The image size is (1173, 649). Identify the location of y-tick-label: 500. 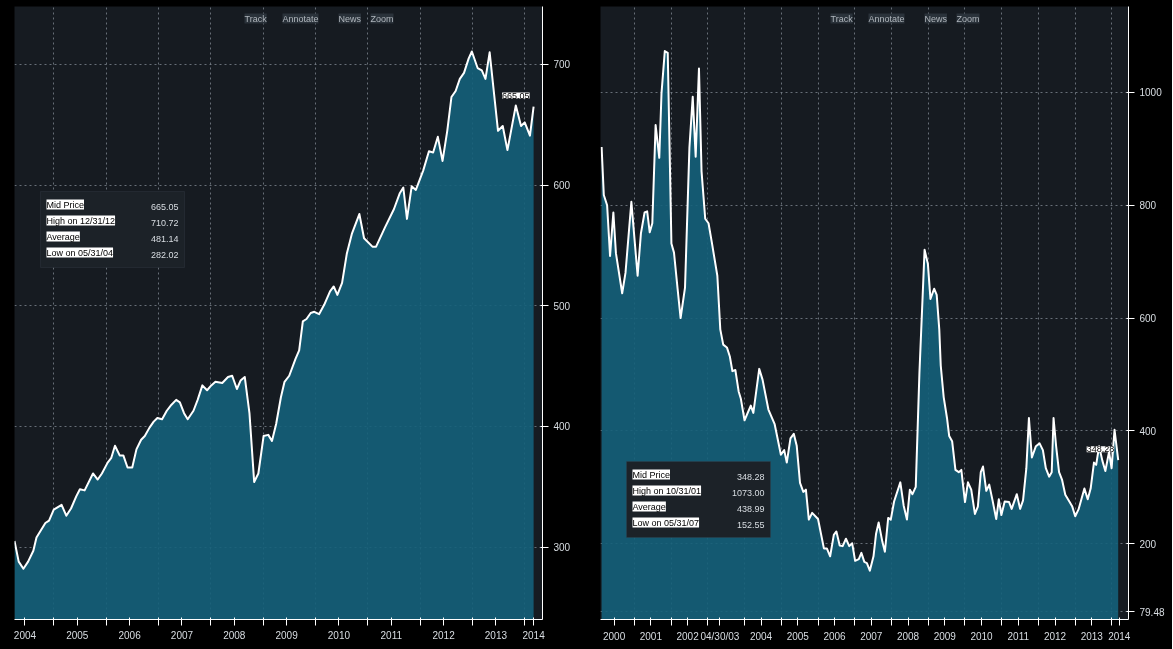
(562, 306).